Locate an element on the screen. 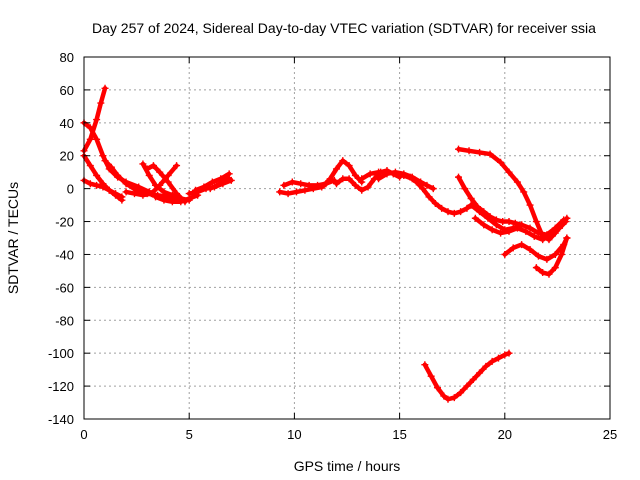  y-tick-label: 40 is located at coordinates (67, 123).